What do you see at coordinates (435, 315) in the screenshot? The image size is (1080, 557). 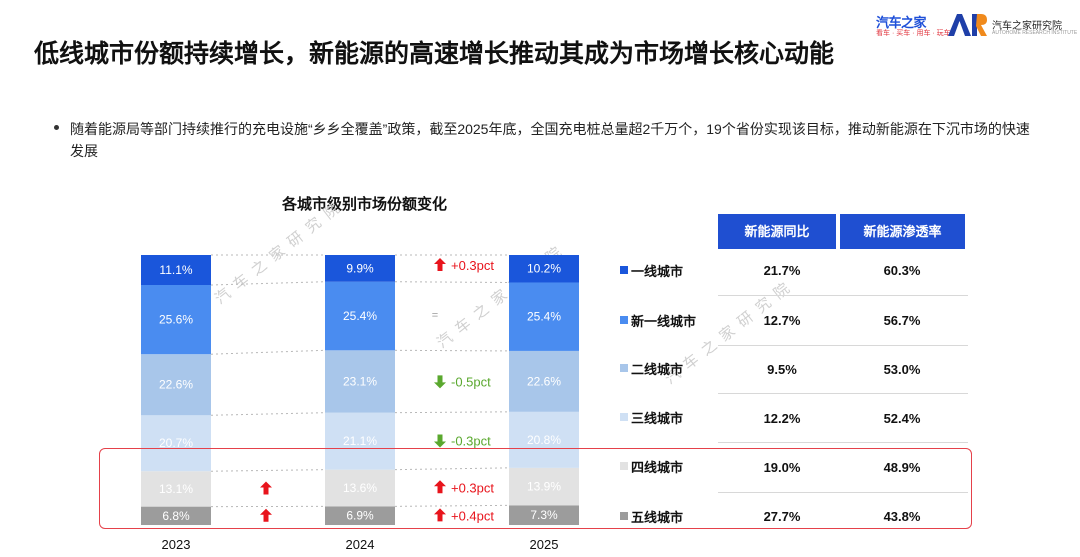 I see `change-label-equal: =` at bounding box center [435, 315].